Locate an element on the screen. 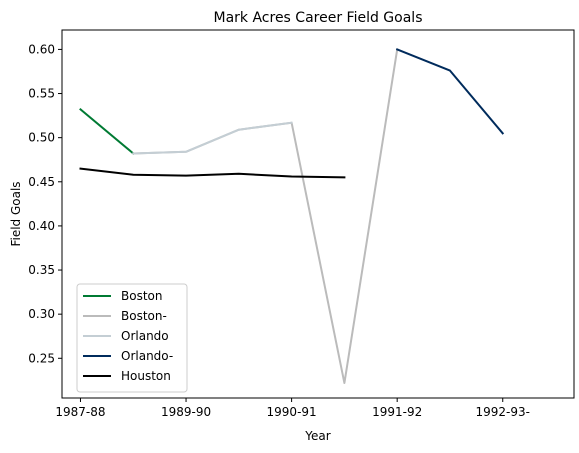 This screenshot has width=579, height=453. x-tick-label: 1990-91 is located at coordinates (292, 412).